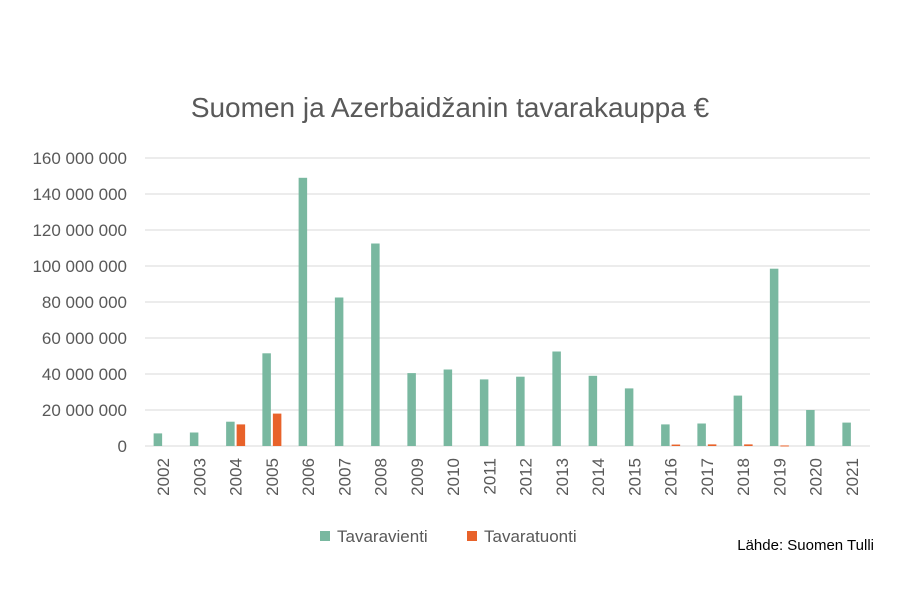  I want to click on x-tick-label: 2008, so click(381, 477).